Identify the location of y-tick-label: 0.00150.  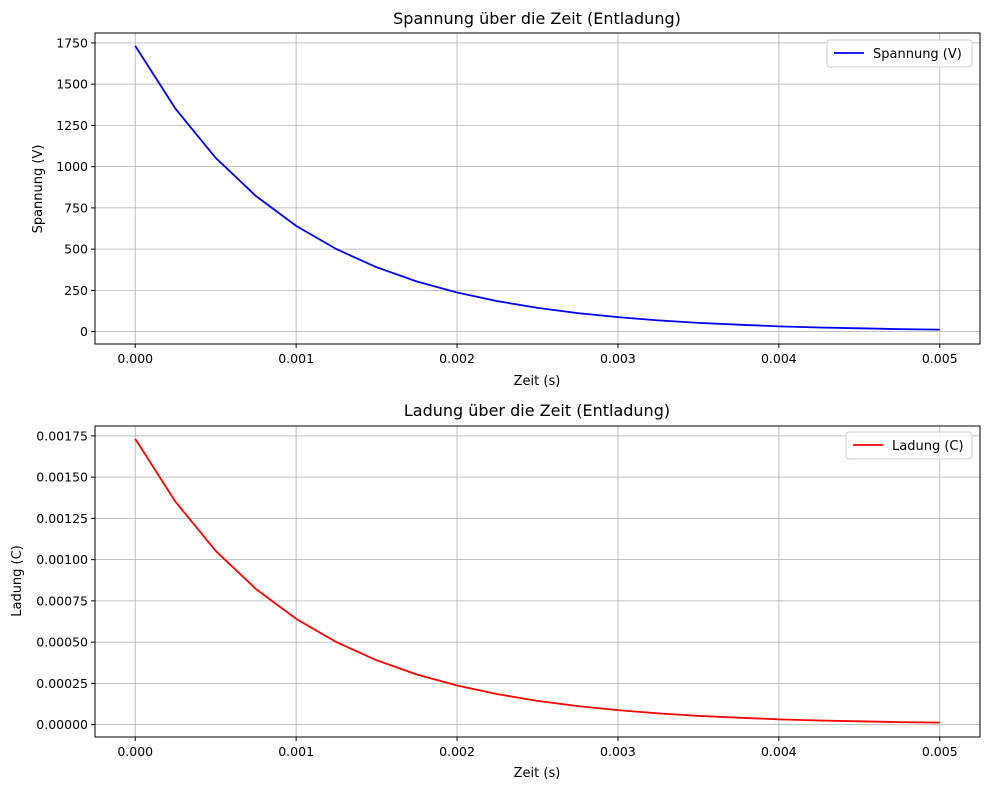
(62, 477).